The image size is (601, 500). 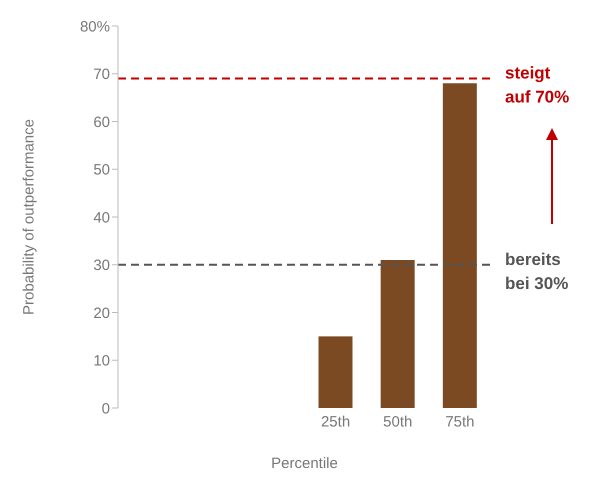 I want to click on y-tick-label: 40, so click(x=101, y=217).